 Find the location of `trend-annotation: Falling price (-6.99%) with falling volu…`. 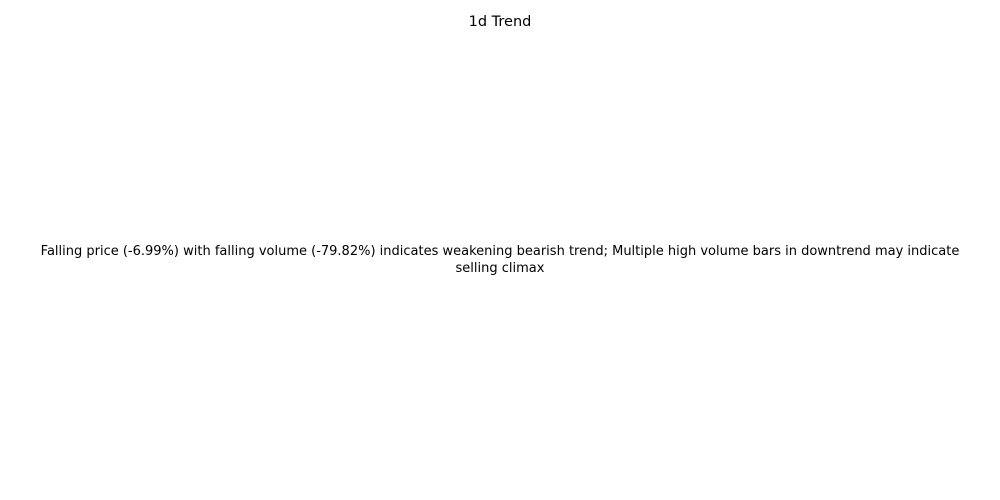

trend-annotation: Falling price (-6.99%) with falling volu… is located at coordinates (500, 260).